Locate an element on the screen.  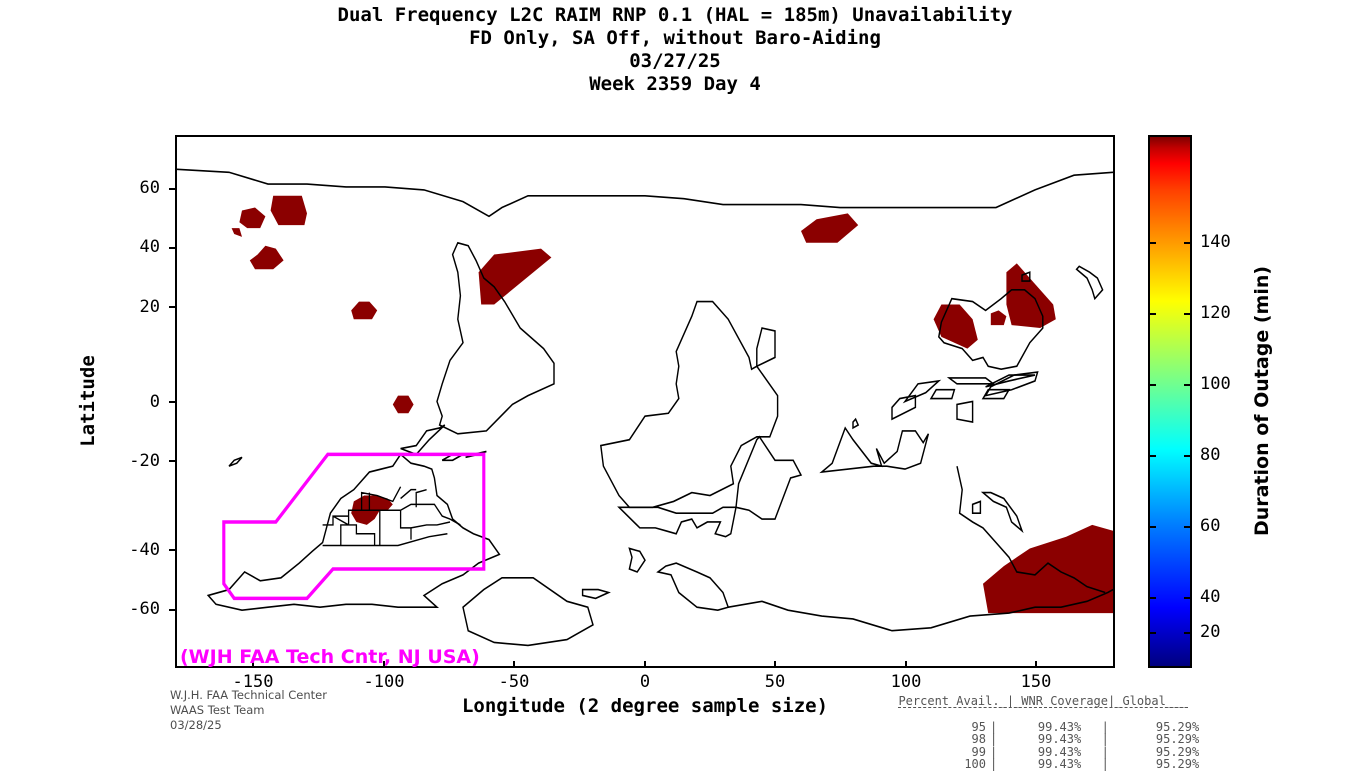
x-tickmark-m50 is located at coordinates (514, 664).